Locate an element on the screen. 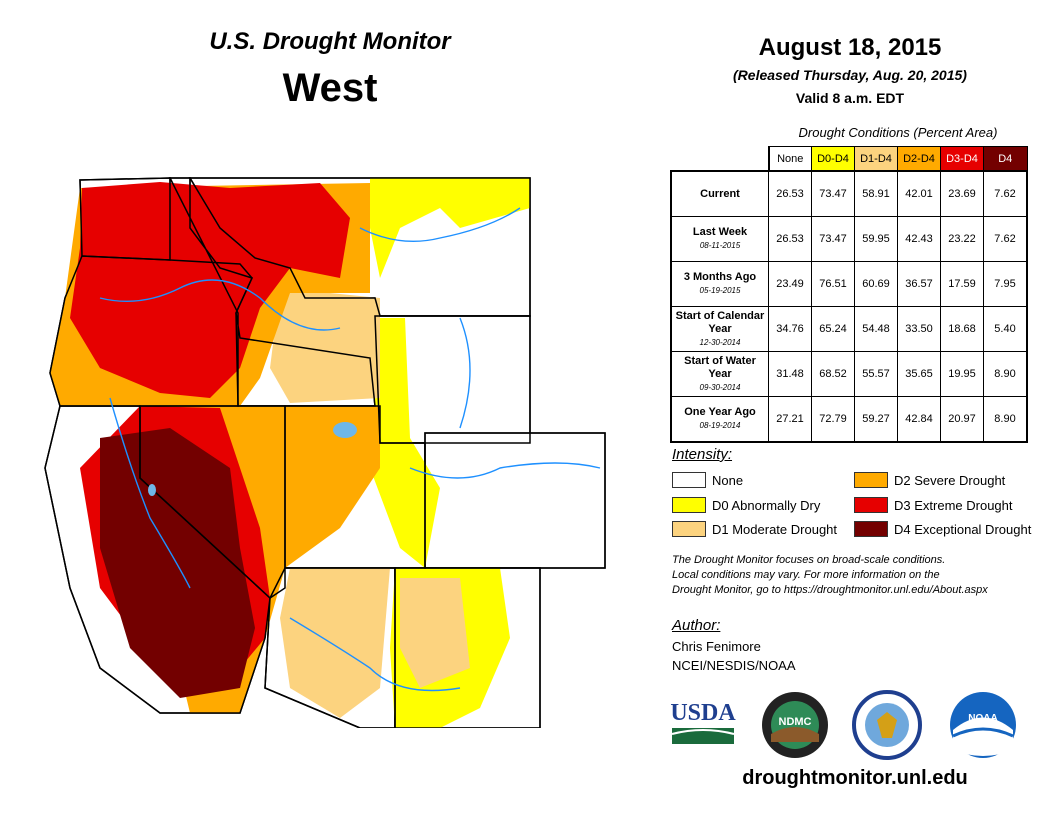 This screenshot has height=816, width=1056. table-cell: 55.57 is located at coordinates (876, 374).